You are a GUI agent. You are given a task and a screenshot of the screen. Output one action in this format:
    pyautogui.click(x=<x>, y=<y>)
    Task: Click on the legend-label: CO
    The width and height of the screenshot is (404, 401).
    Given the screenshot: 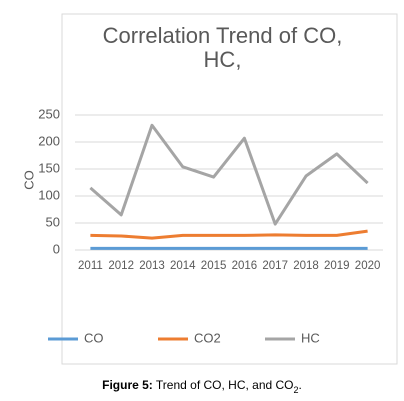 What is the action you would take?
    pyautogui.click(x=94, y=337)
    